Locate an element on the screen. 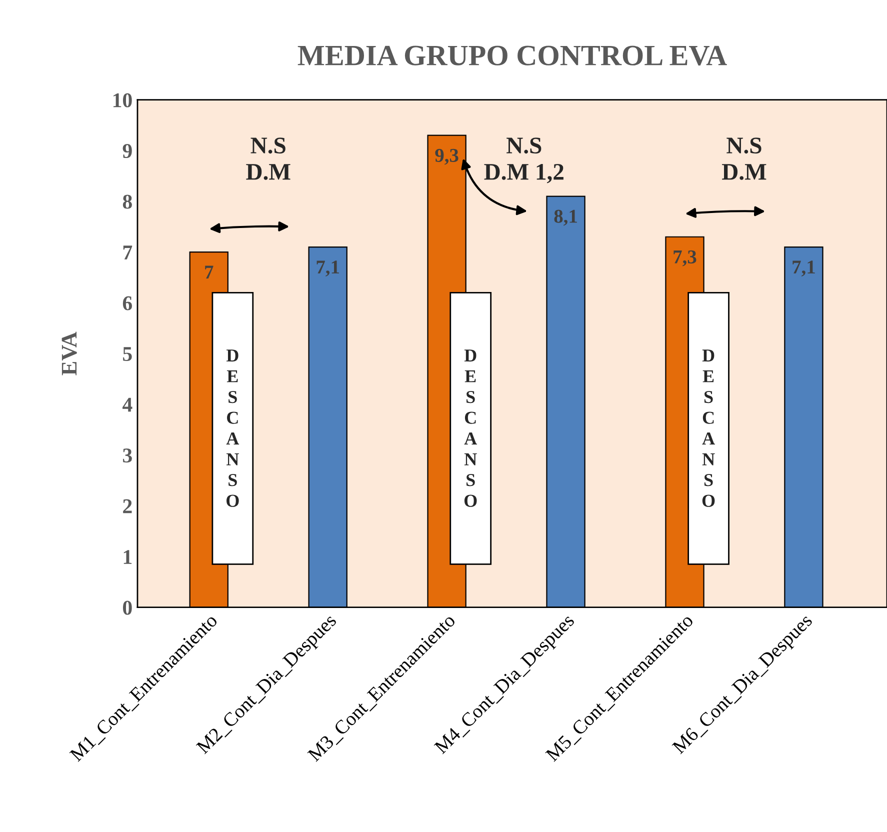  y-tick-label: 5 is located at coordinates (127, 354).